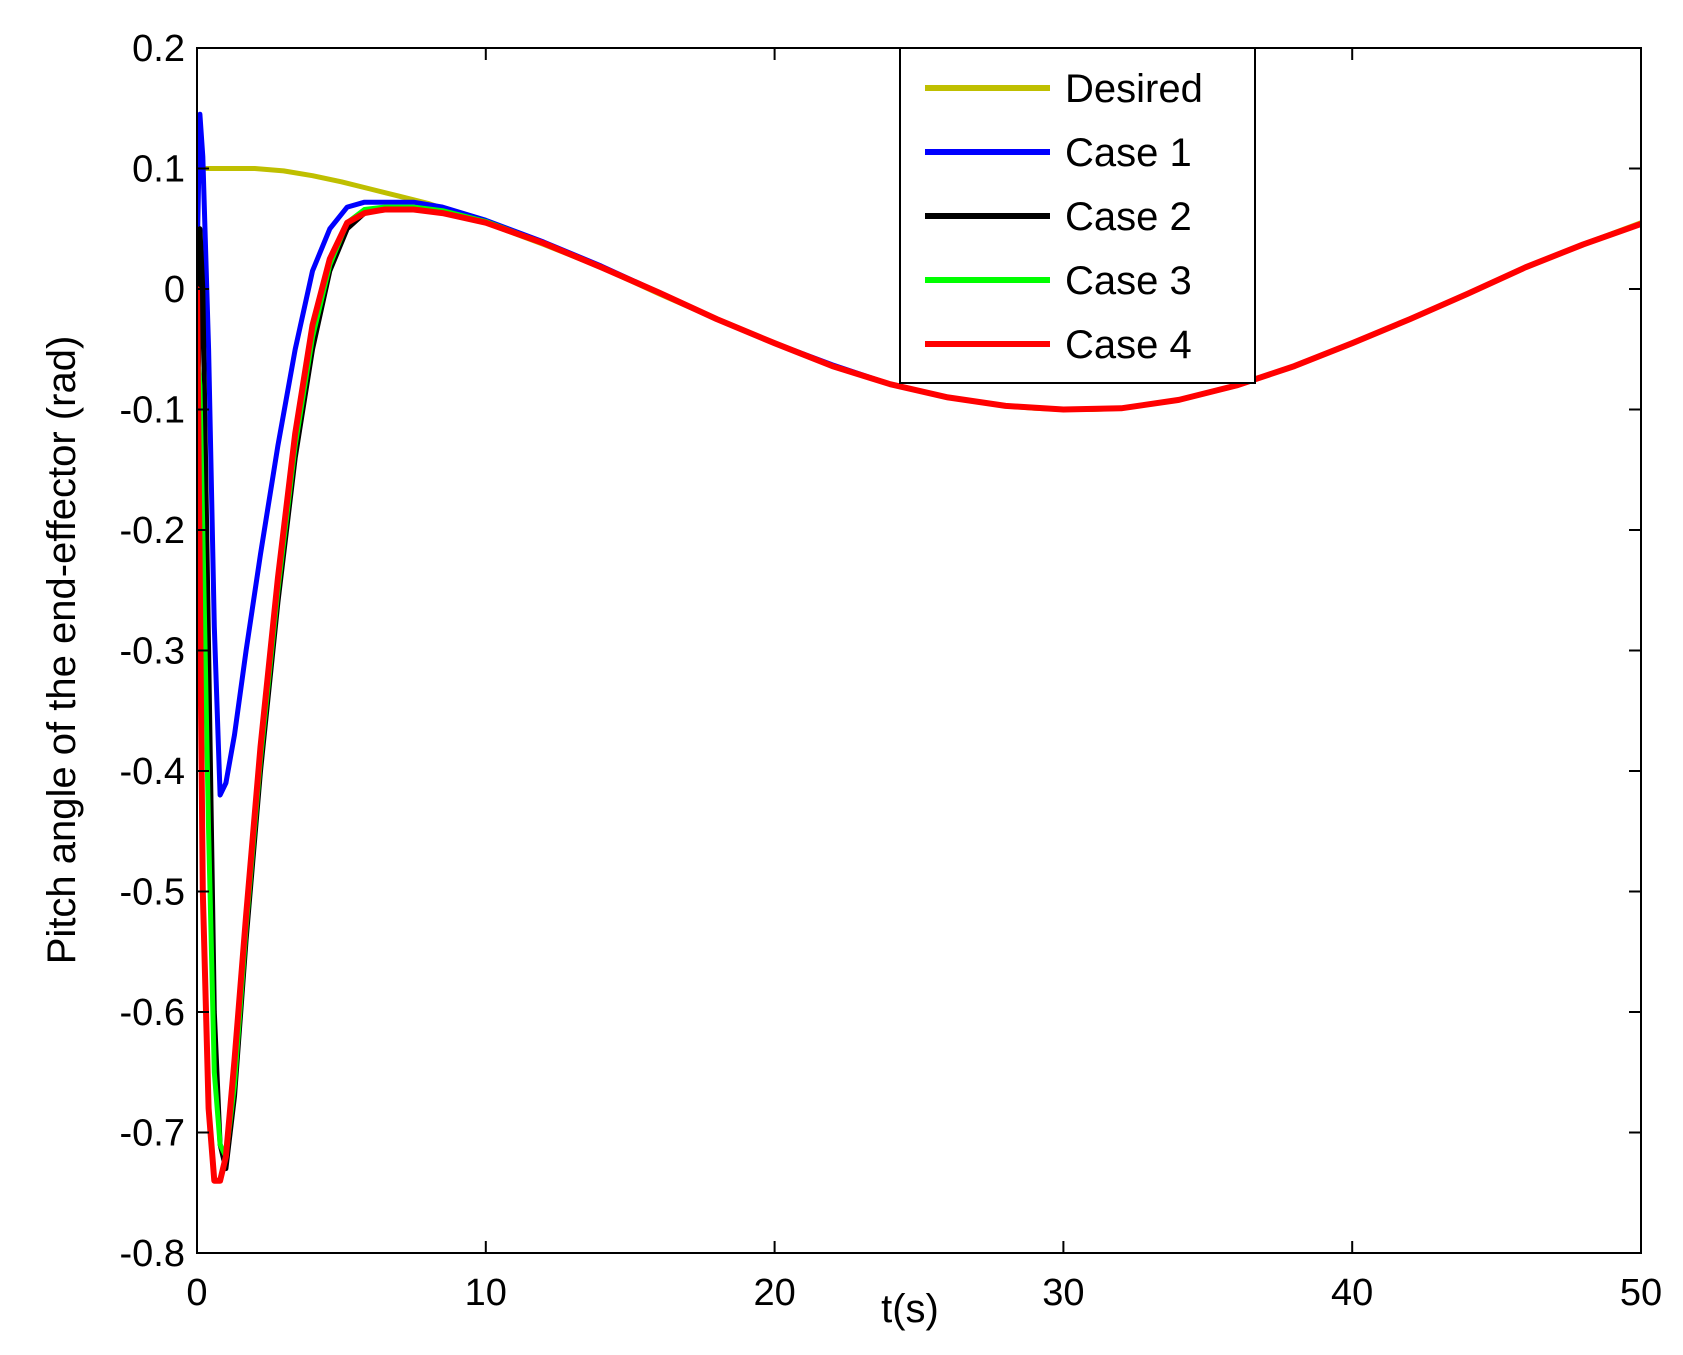 The width and height of the screenshot is (1683, 1355). What do you see at coordinates (152, 652) in the screenshot?
I see `y-tick-label: -0.3` at bounding box center [152, 652].